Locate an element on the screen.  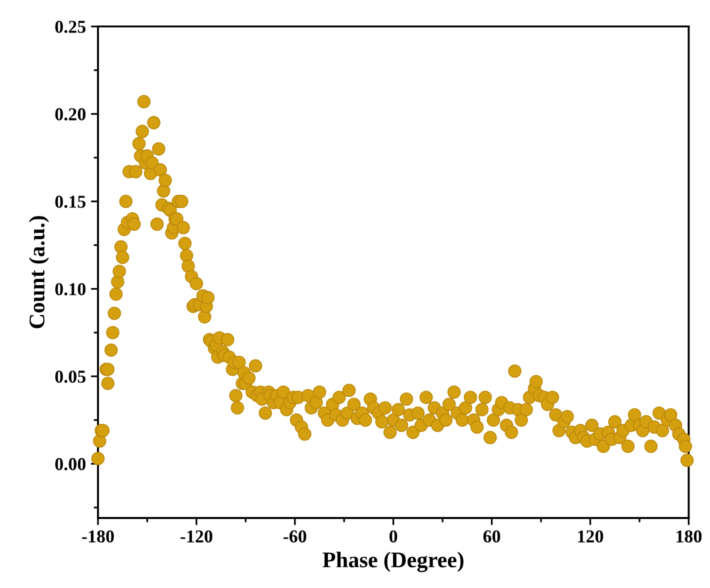
x-tick-label: -180 is located at coordinates (98, 536).